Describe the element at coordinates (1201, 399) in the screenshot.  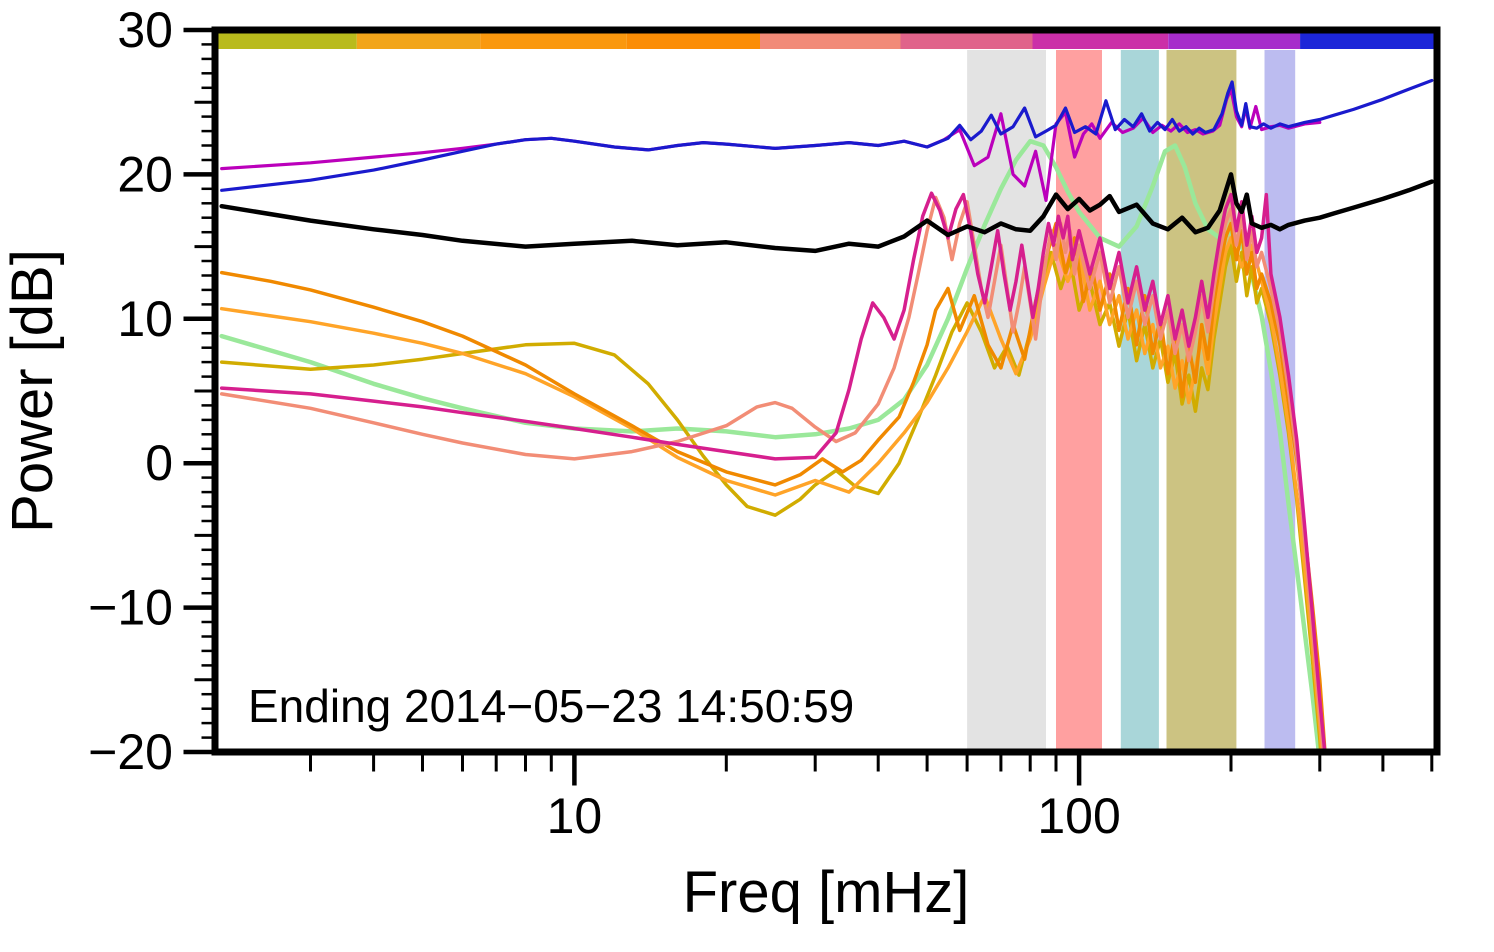
I see `band-olive` at that location.